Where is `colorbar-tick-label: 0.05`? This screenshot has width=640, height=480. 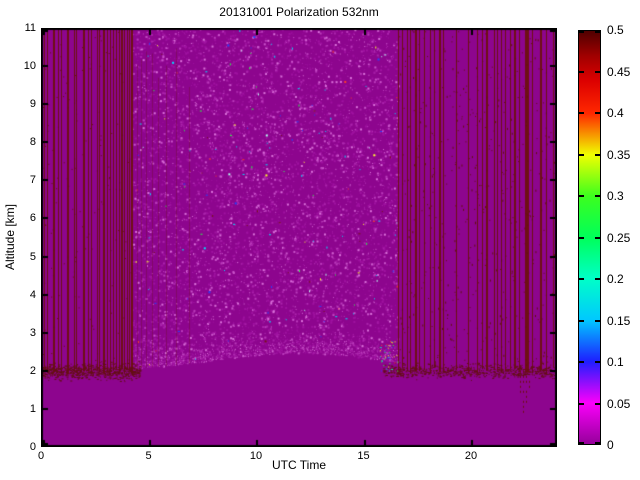
colorbar-tick-label: 0.05 is located at coordinates (619, 403).